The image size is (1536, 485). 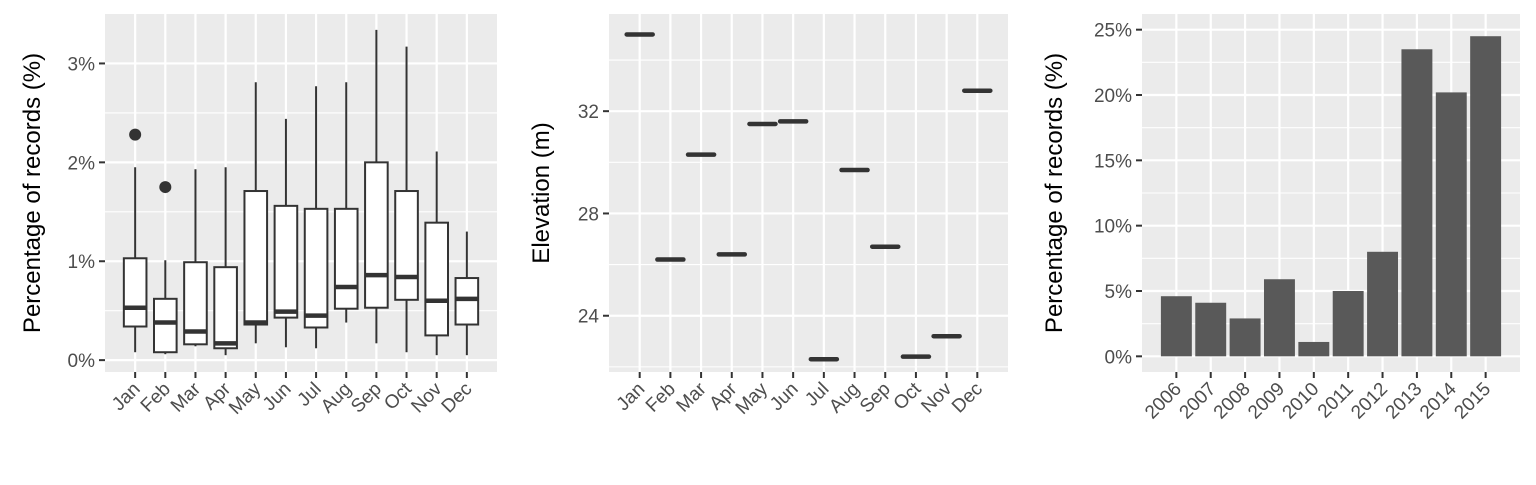 I want to click on box-dec, so click(x=467, y=293).